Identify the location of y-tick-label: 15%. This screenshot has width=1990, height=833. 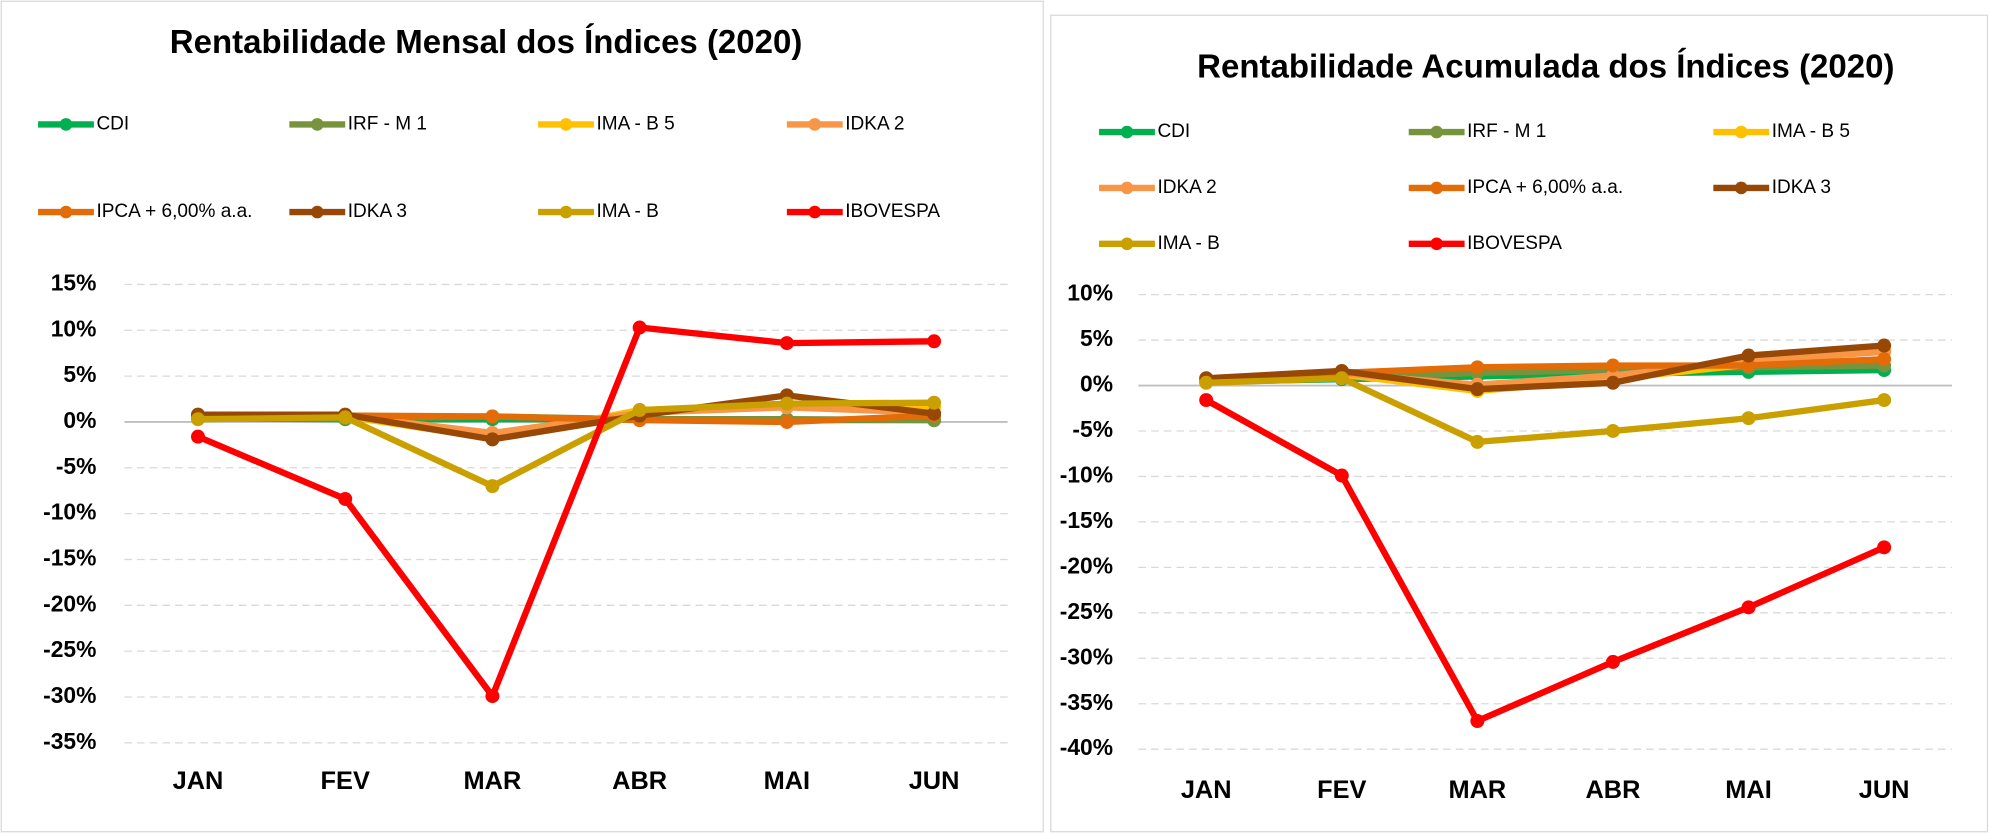
(74, 282).